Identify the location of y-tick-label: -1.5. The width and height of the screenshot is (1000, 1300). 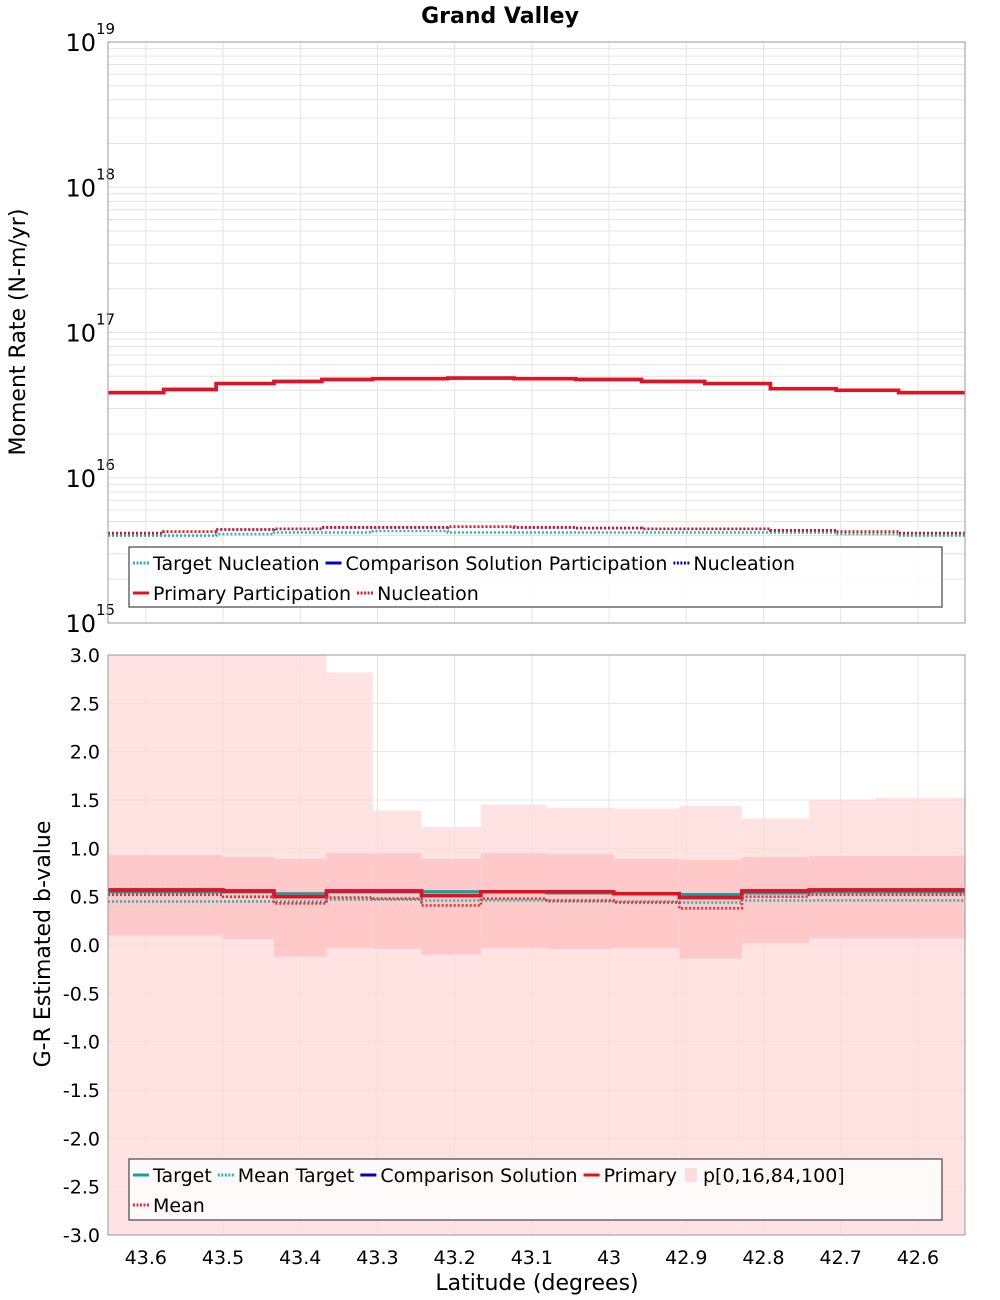
(81, 1091).